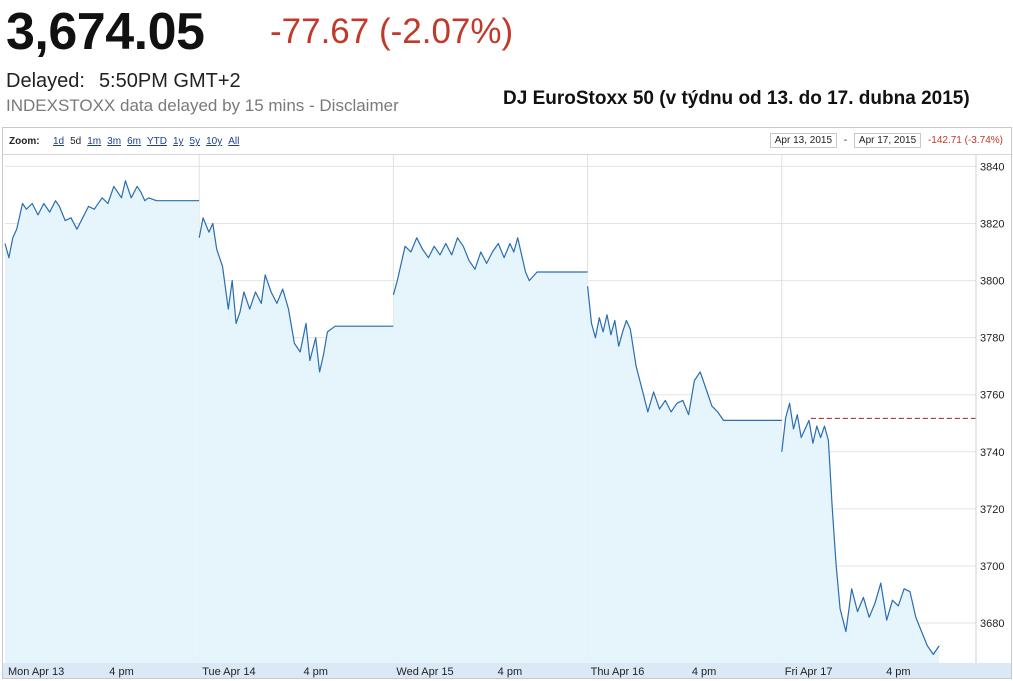 The height and width of the screenshot is (681, 1013). I want to click on zoom-option-3m: 3m, so click(114, 141).